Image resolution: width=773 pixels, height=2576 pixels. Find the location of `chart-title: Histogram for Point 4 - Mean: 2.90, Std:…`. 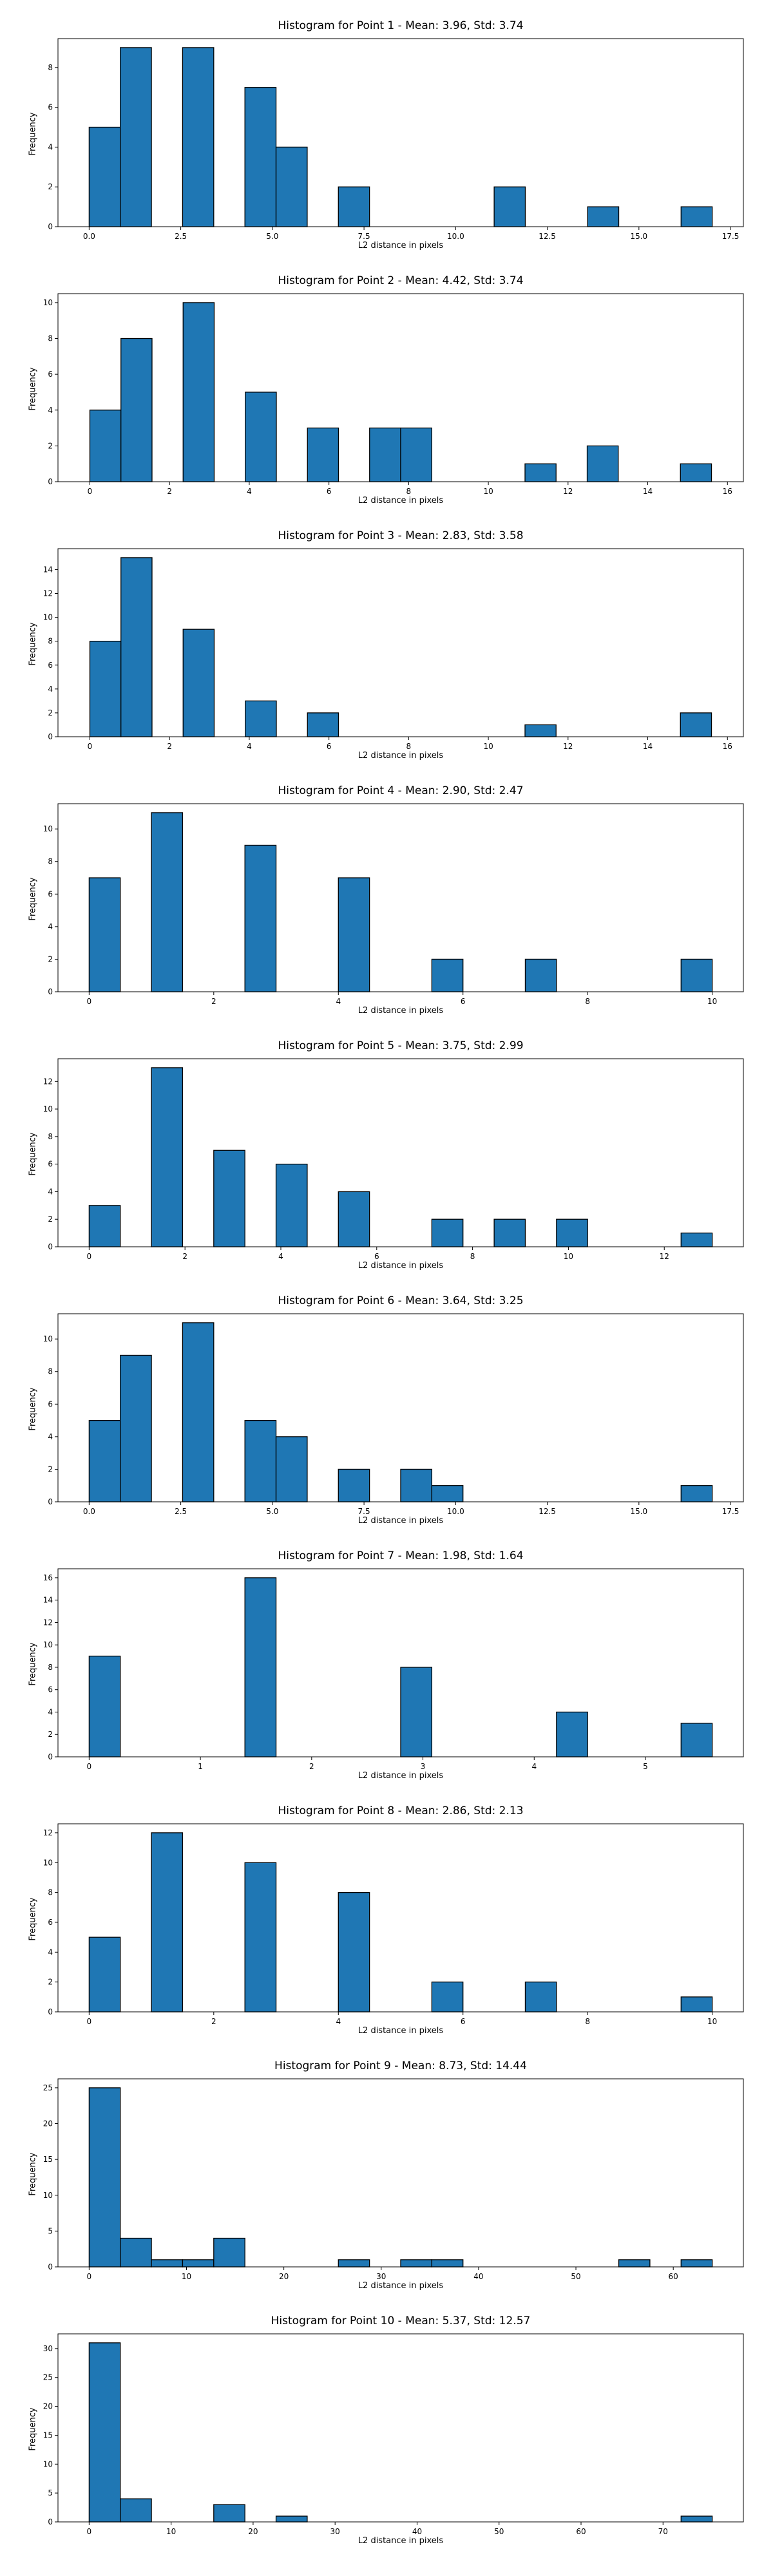

chart-title: Histogram for Point 4 - Mean: 2.90, Std:… is located at coordinates (401, 790).